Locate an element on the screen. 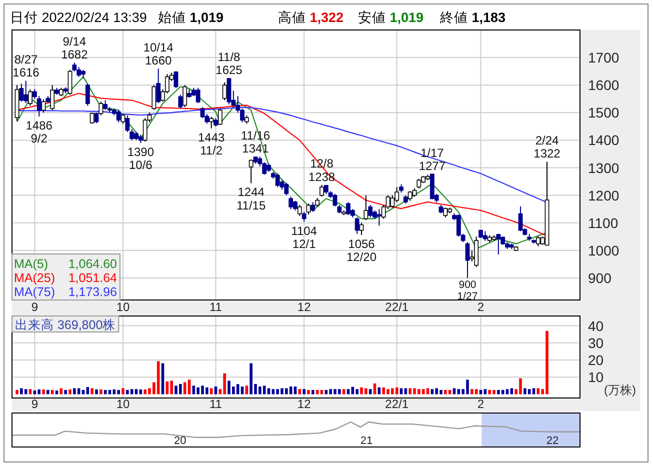  y-tick-label: 10 is located at coordinates (596, 377).